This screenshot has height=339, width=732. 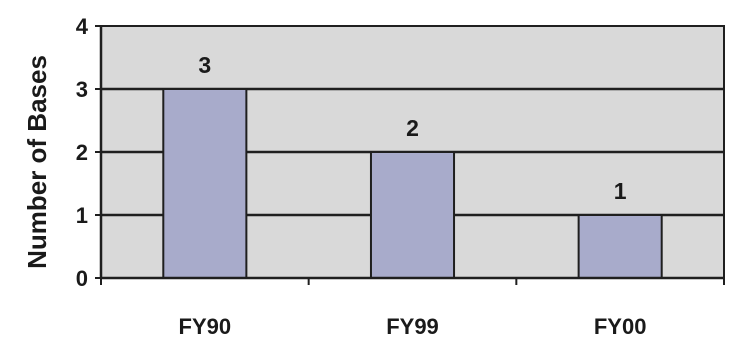 I want to click on data-label-fy00: 1, so click(x=620, y=191).